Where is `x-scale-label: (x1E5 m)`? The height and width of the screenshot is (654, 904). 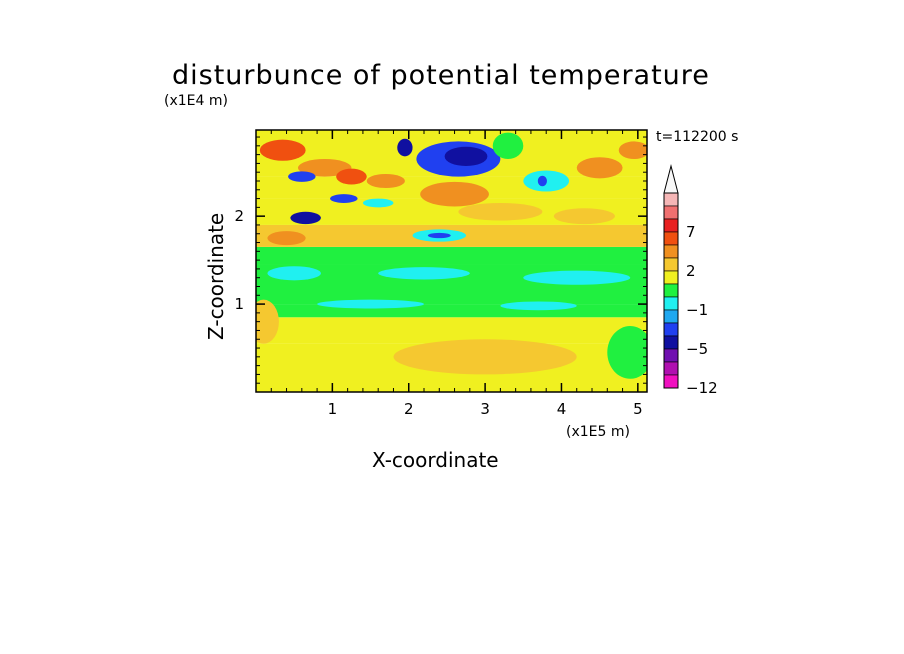
x-scale-label: (x1E5 m) is located at coordinates (598, 432).